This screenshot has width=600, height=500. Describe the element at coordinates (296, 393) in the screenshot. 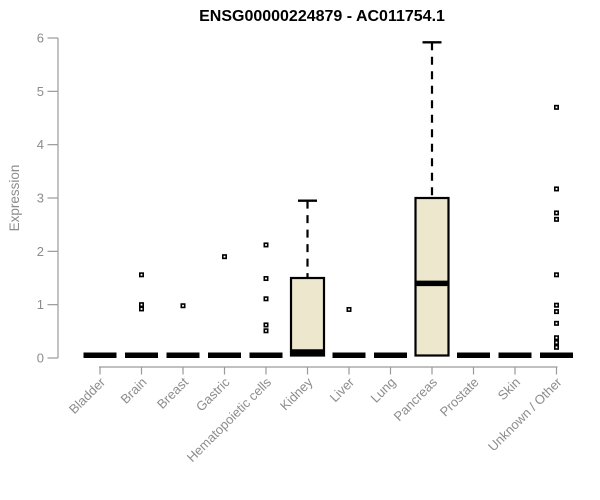

I see `x-category-label: Kidney` at that location.